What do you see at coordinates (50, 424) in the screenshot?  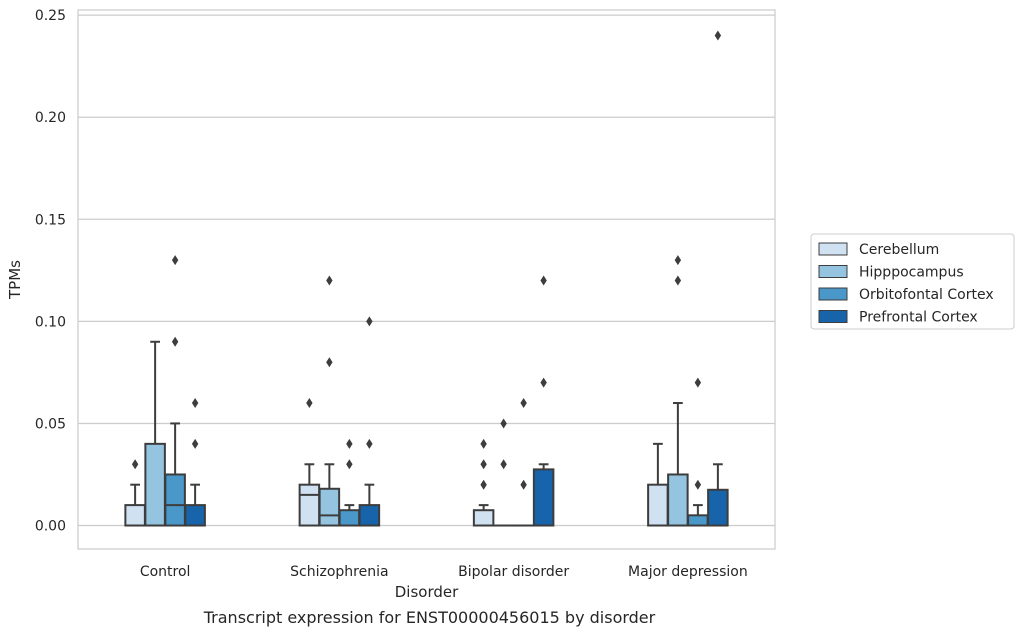 I see `y-tick-label: 0.05` at bounding box center [50, 424].